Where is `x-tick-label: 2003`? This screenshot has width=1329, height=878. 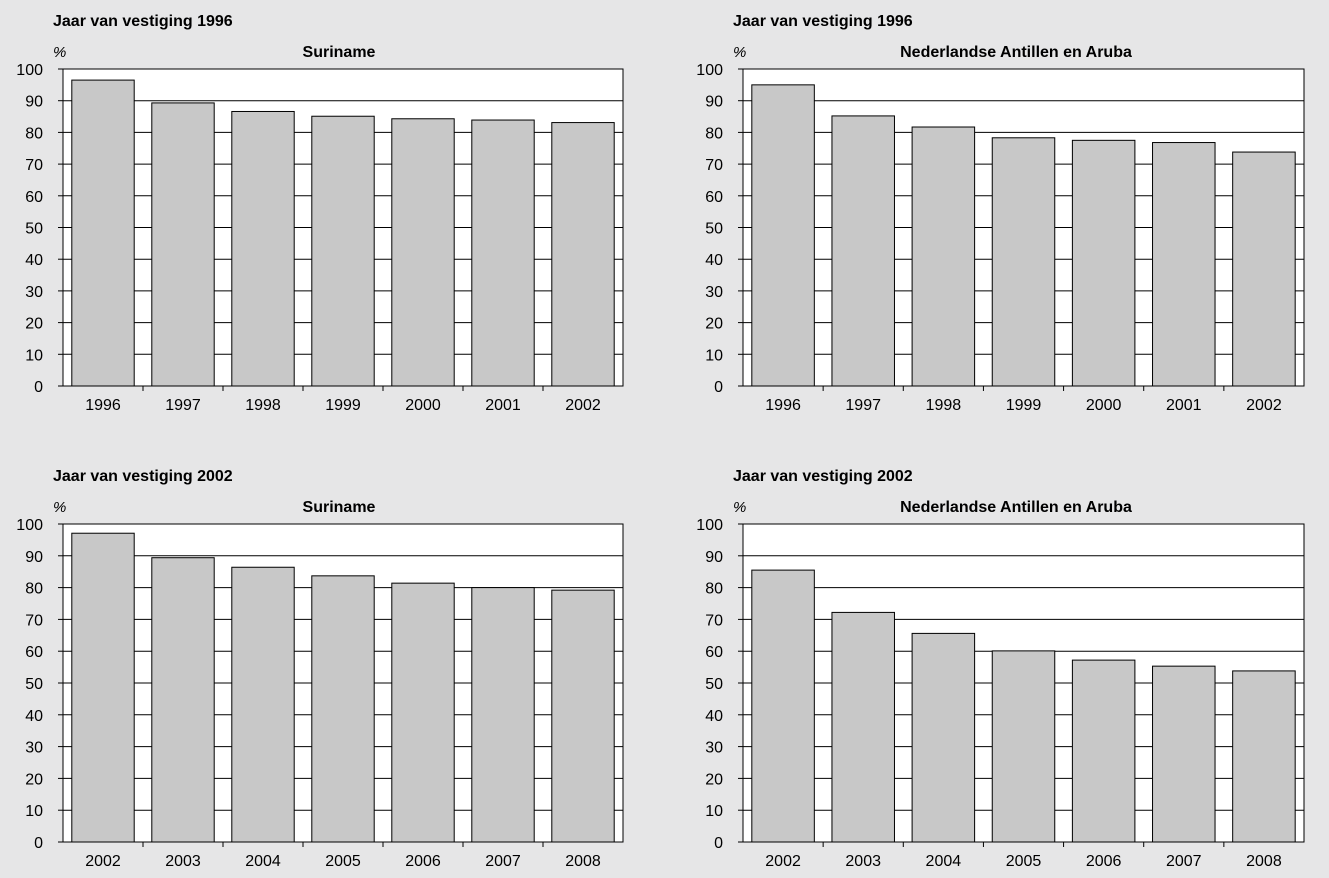 x-tick-label: 2003 is located at coordinates (183, 861).